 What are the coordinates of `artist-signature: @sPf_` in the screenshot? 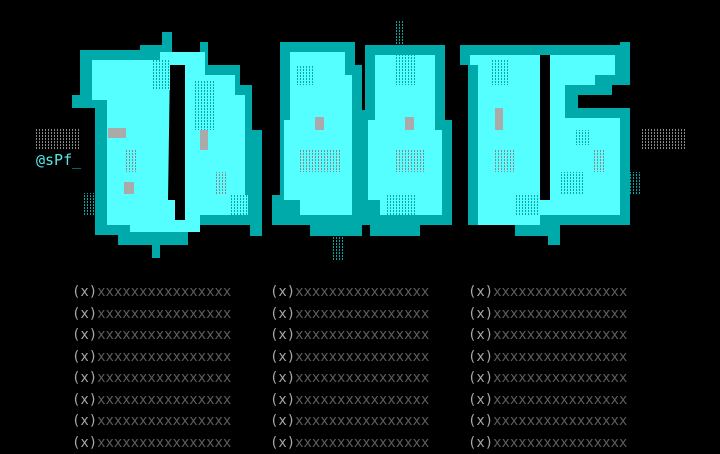 It's located at (58, 160).